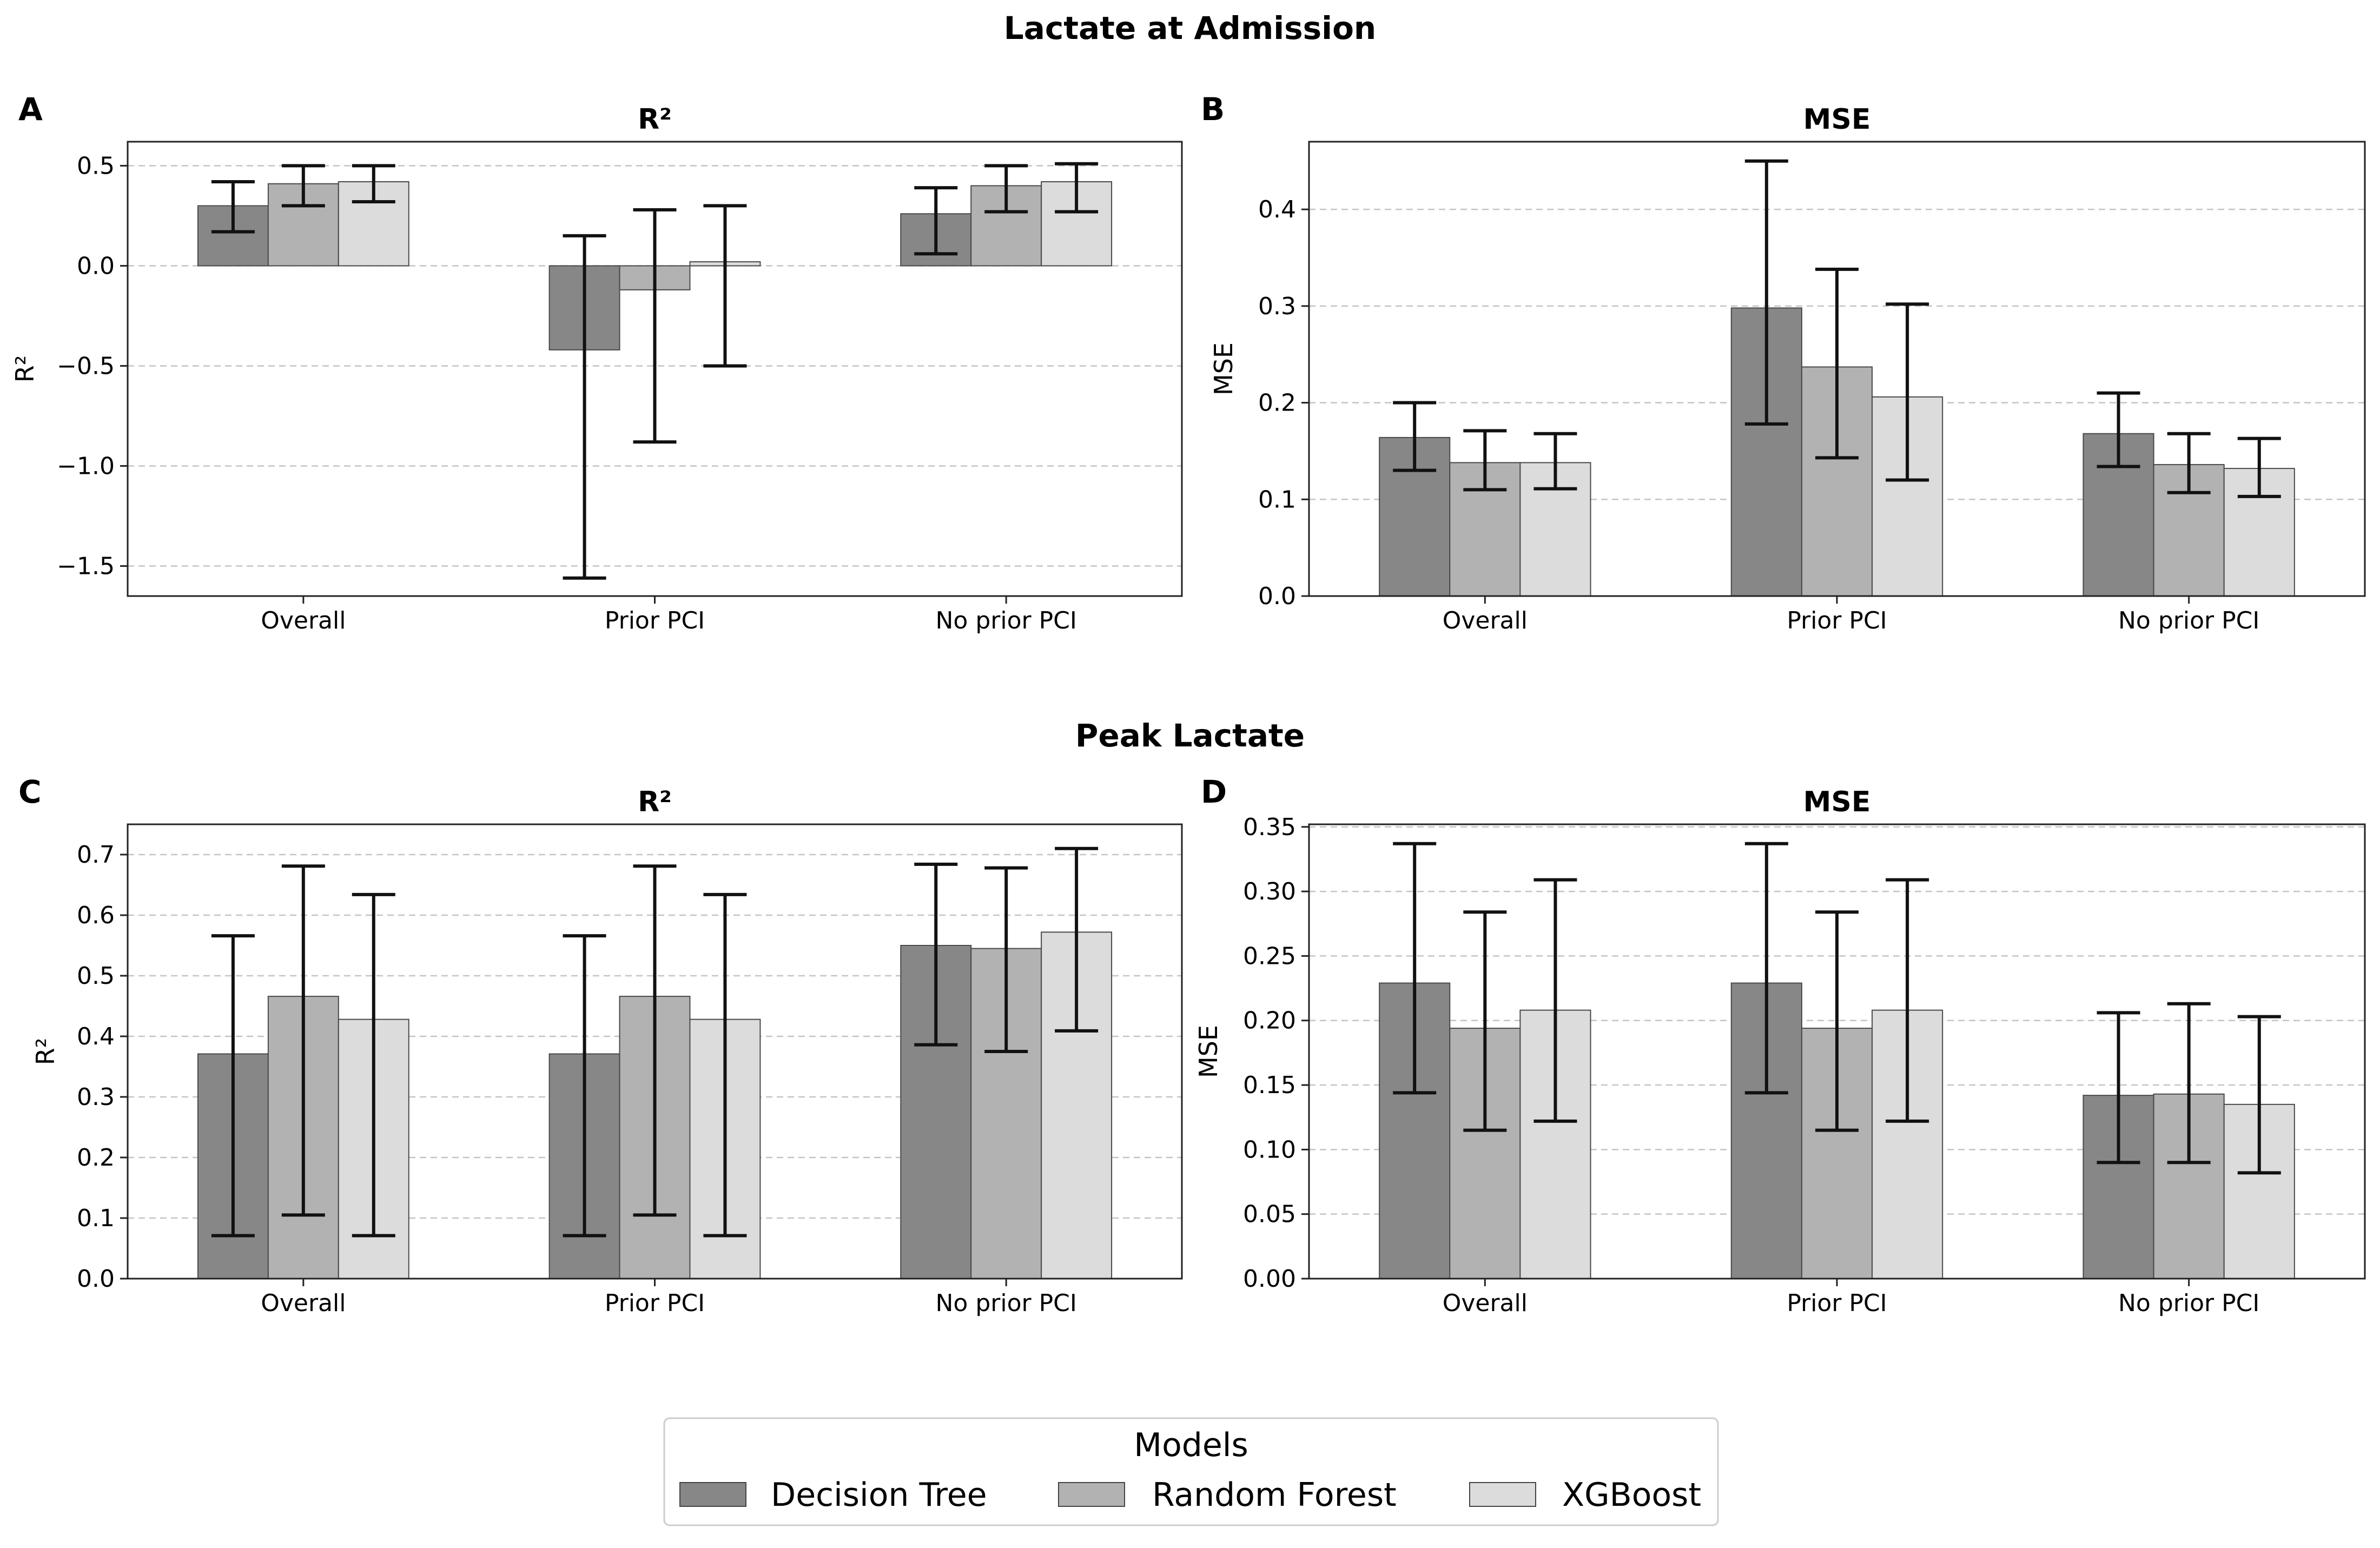 This screenshot has height=1548, width=2380. I want to click on legend-swatch-decision-tree, so click(712, 1494).